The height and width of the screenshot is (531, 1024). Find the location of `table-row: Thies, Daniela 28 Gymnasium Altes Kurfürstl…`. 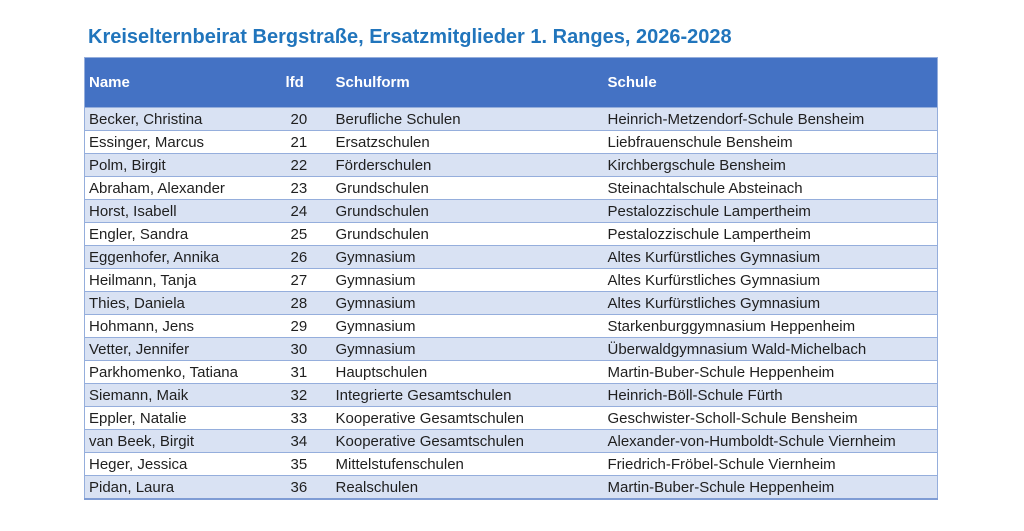

table-row: Thies, Daniela 28 Gymnasium Altes Kurfürstl… is located at coordinates (511, 303).